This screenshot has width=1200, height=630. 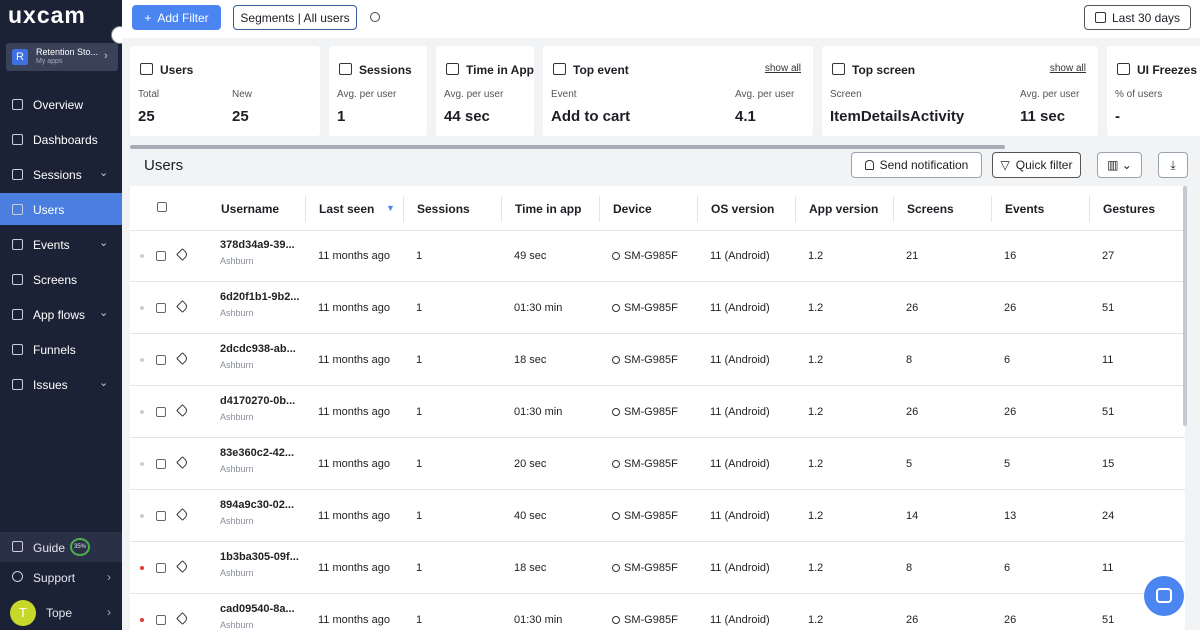 What do you see at coordinates (54, 578) in the screenshot?
I see `support-link: Support` at bounding box center [54, 578].